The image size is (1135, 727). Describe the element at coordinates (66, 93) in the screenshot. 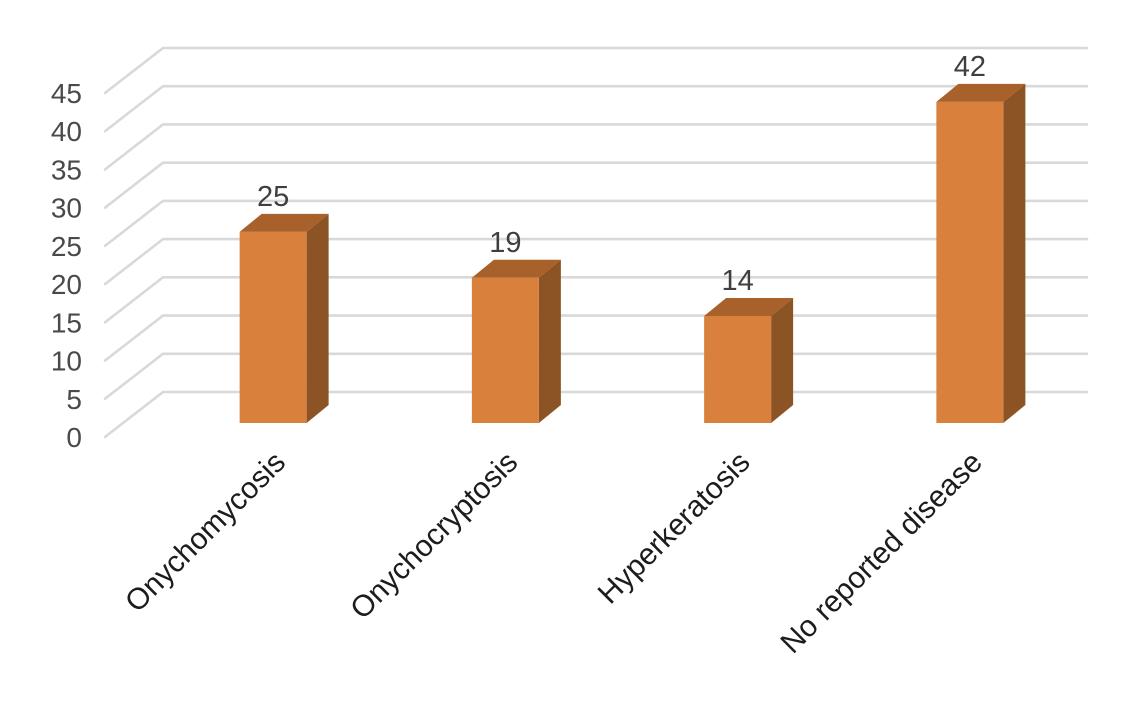

I see `y-axis-tick-label: 45` at that location.